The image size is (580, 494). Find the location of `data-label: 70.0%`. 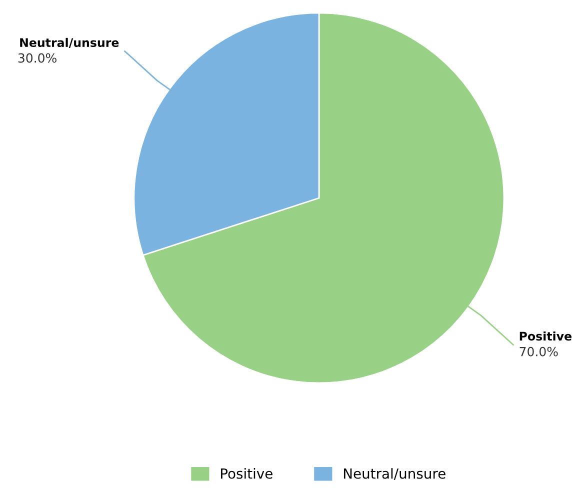

data-label: 70.0% is located at coordinates (539, 351).